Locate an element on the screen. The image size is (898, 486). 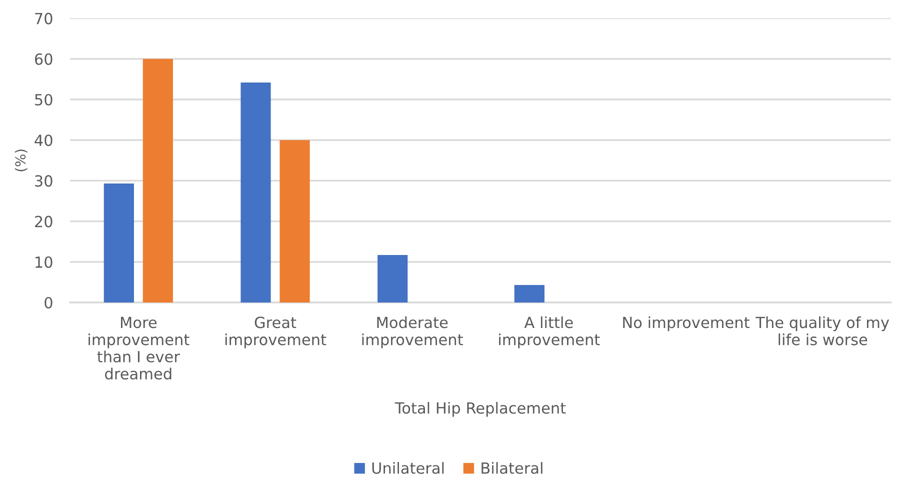
x-tick-label: Moderate improvement is located at coordinates (412, 332).